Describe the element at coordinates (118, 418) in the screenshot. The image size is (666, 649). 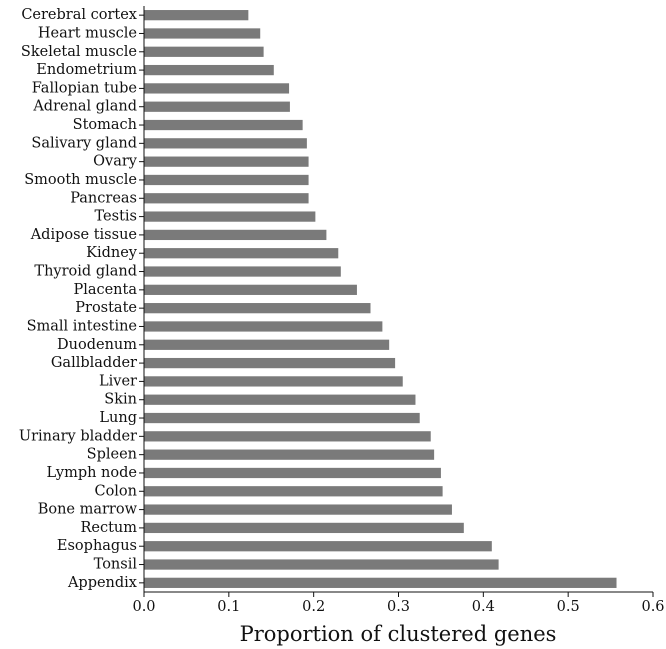
I see `category-label: Lung` at that location.